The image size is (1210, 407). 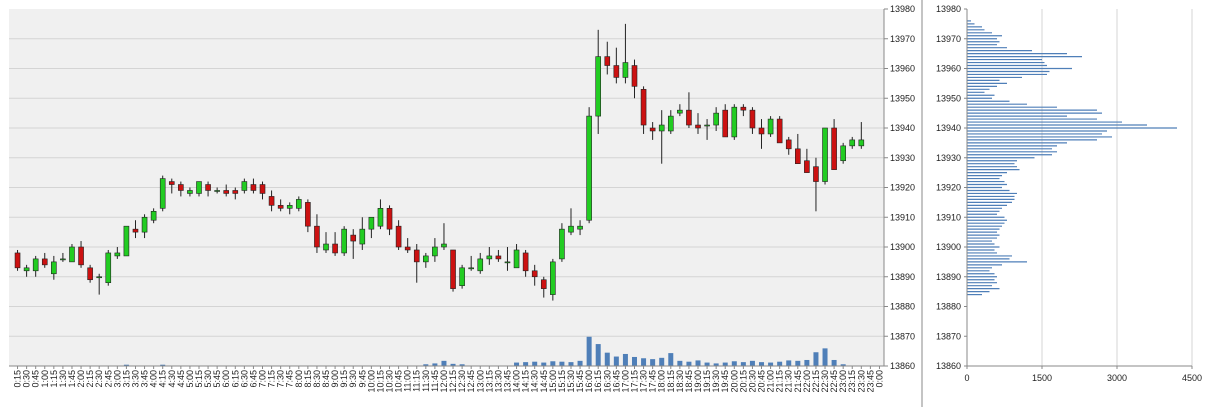 I want to click on profile-price-tick-label: 13950, so click(x=948, y=98).